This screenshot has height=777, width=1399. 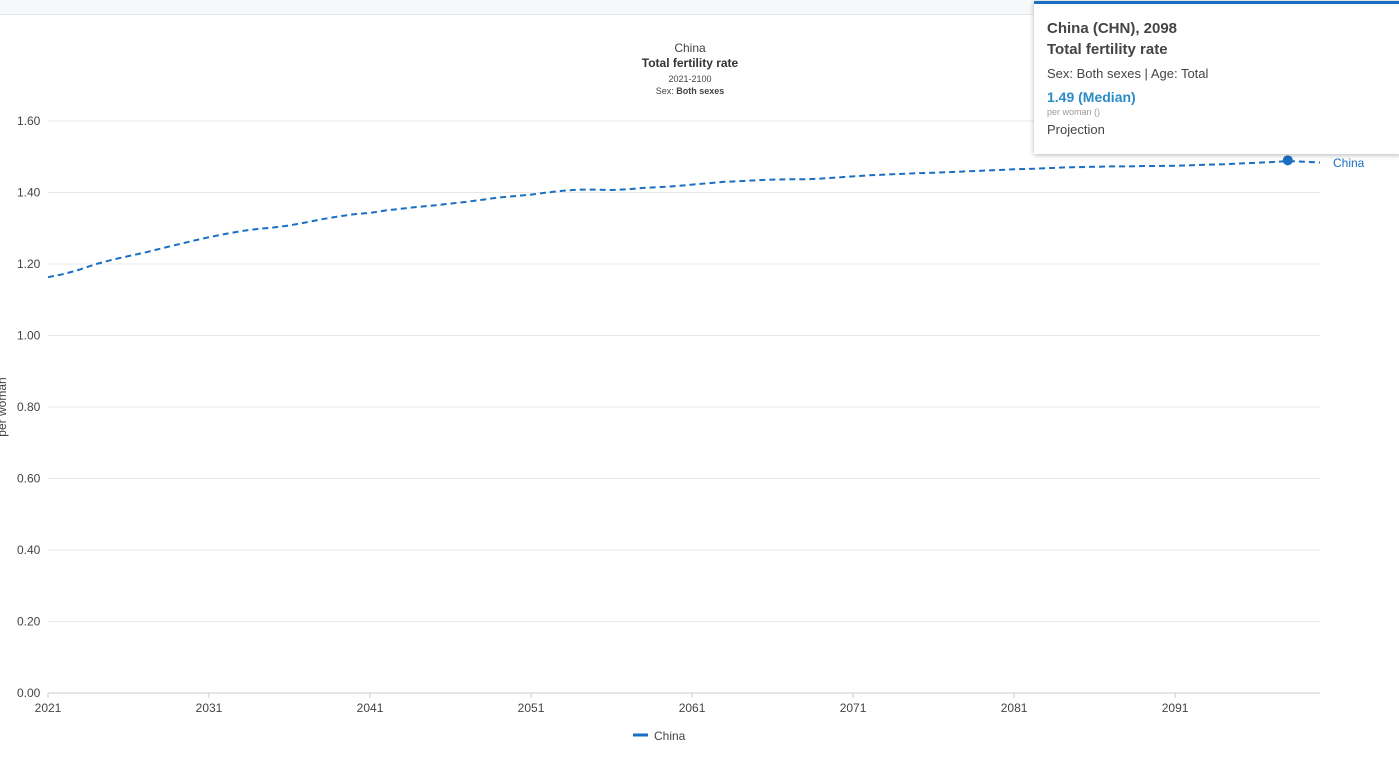 I want to click on x-tick-label: 2061, so click(x=692, y=708).